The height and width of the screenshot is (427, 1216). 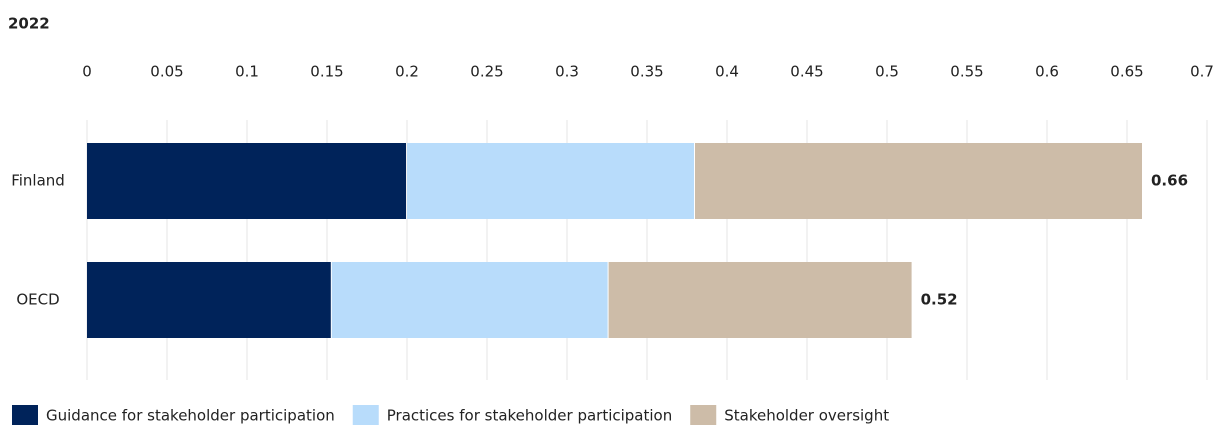 I want to click on legend-label: Guidance for stakeholder participation, so click(x=190, y=416).